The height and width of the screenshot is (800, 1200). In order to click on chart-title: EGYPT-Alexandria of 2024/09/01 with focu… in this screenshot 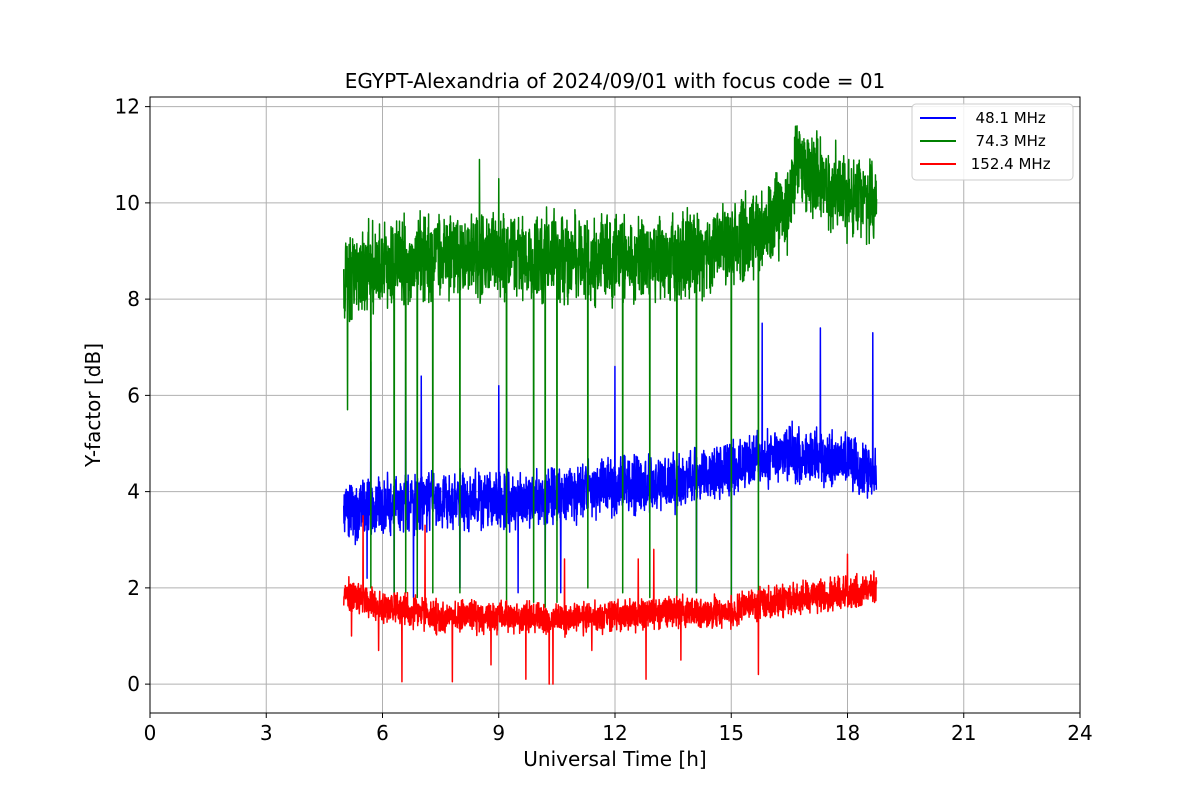, I will do `click(615, 81)`.